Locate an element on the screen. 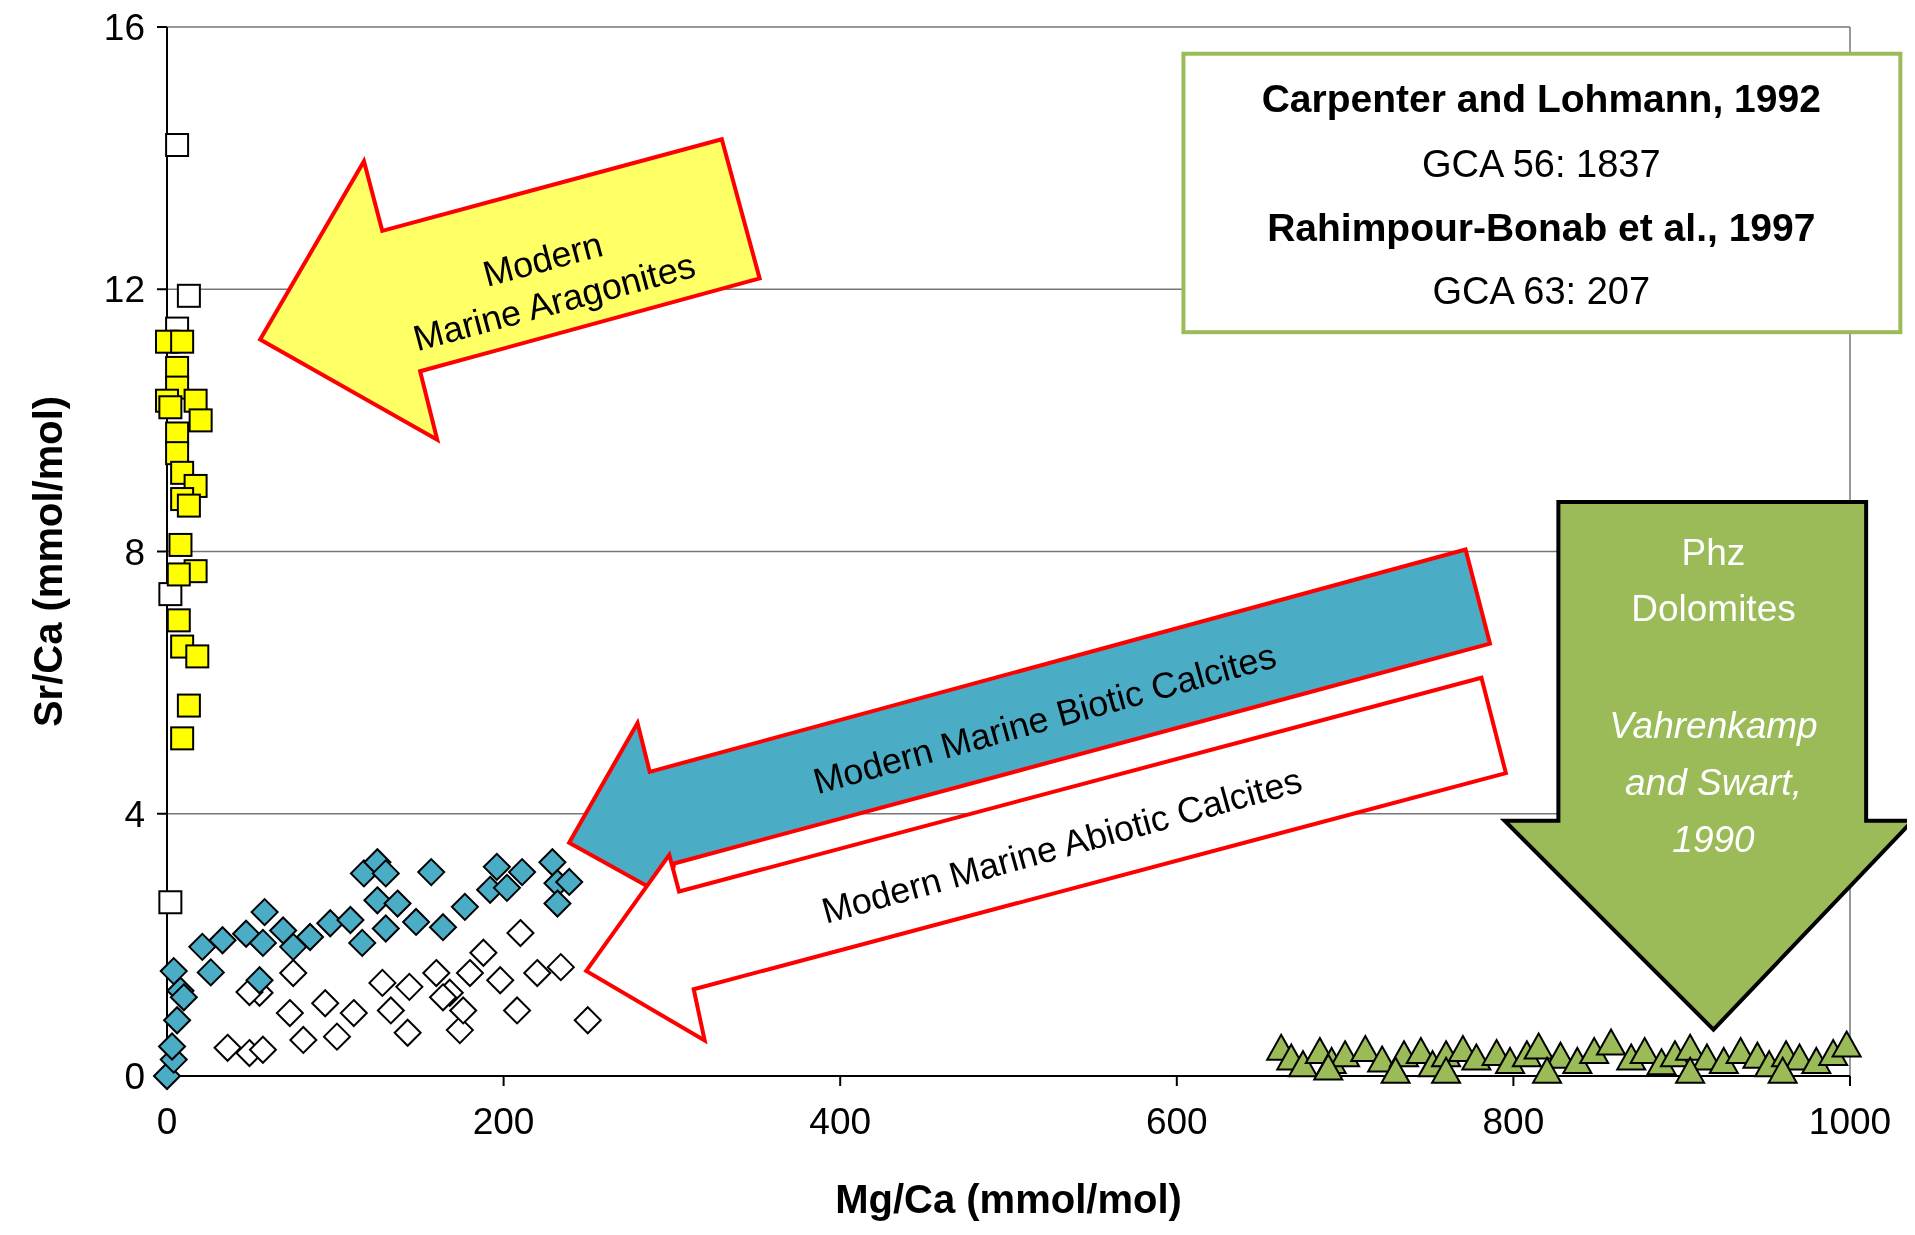 The height and width of the screenshot is (1235, 1915). y-axis-title: Sr/Ca (mmol/mol) is located at coordinates (48, 561).